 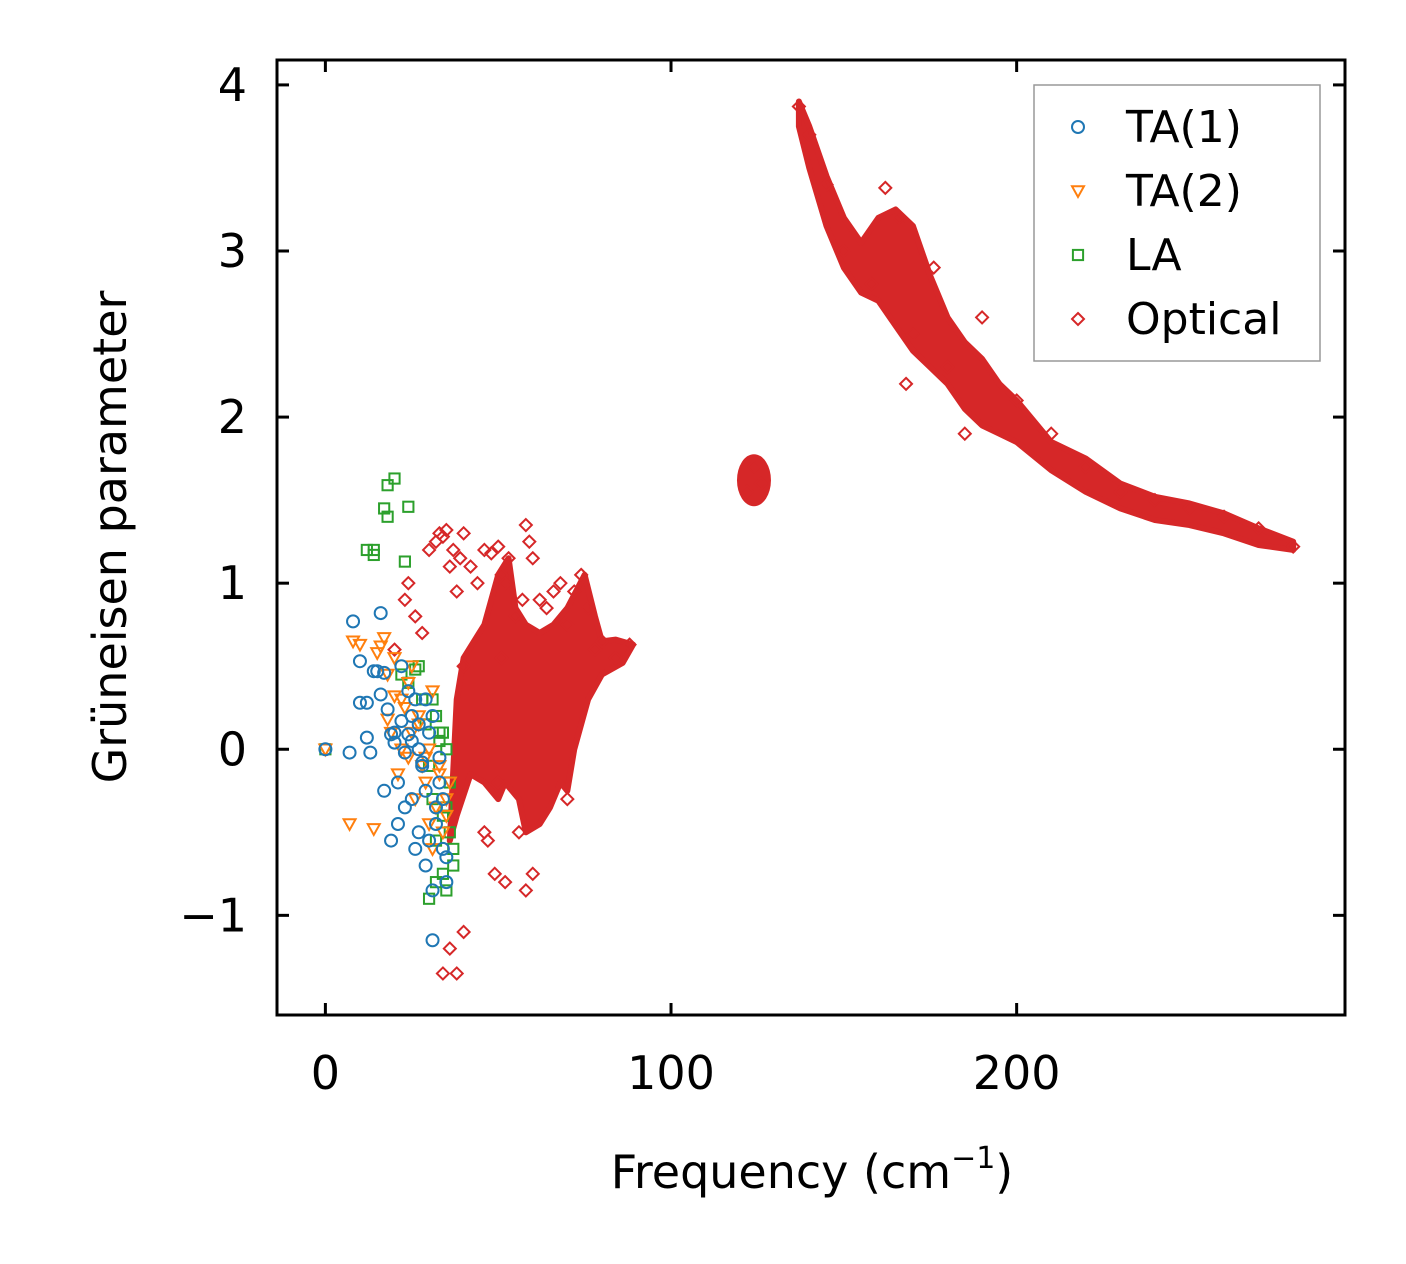 I want to click on legend-label: TA(1), so click(x=1183, y=127).